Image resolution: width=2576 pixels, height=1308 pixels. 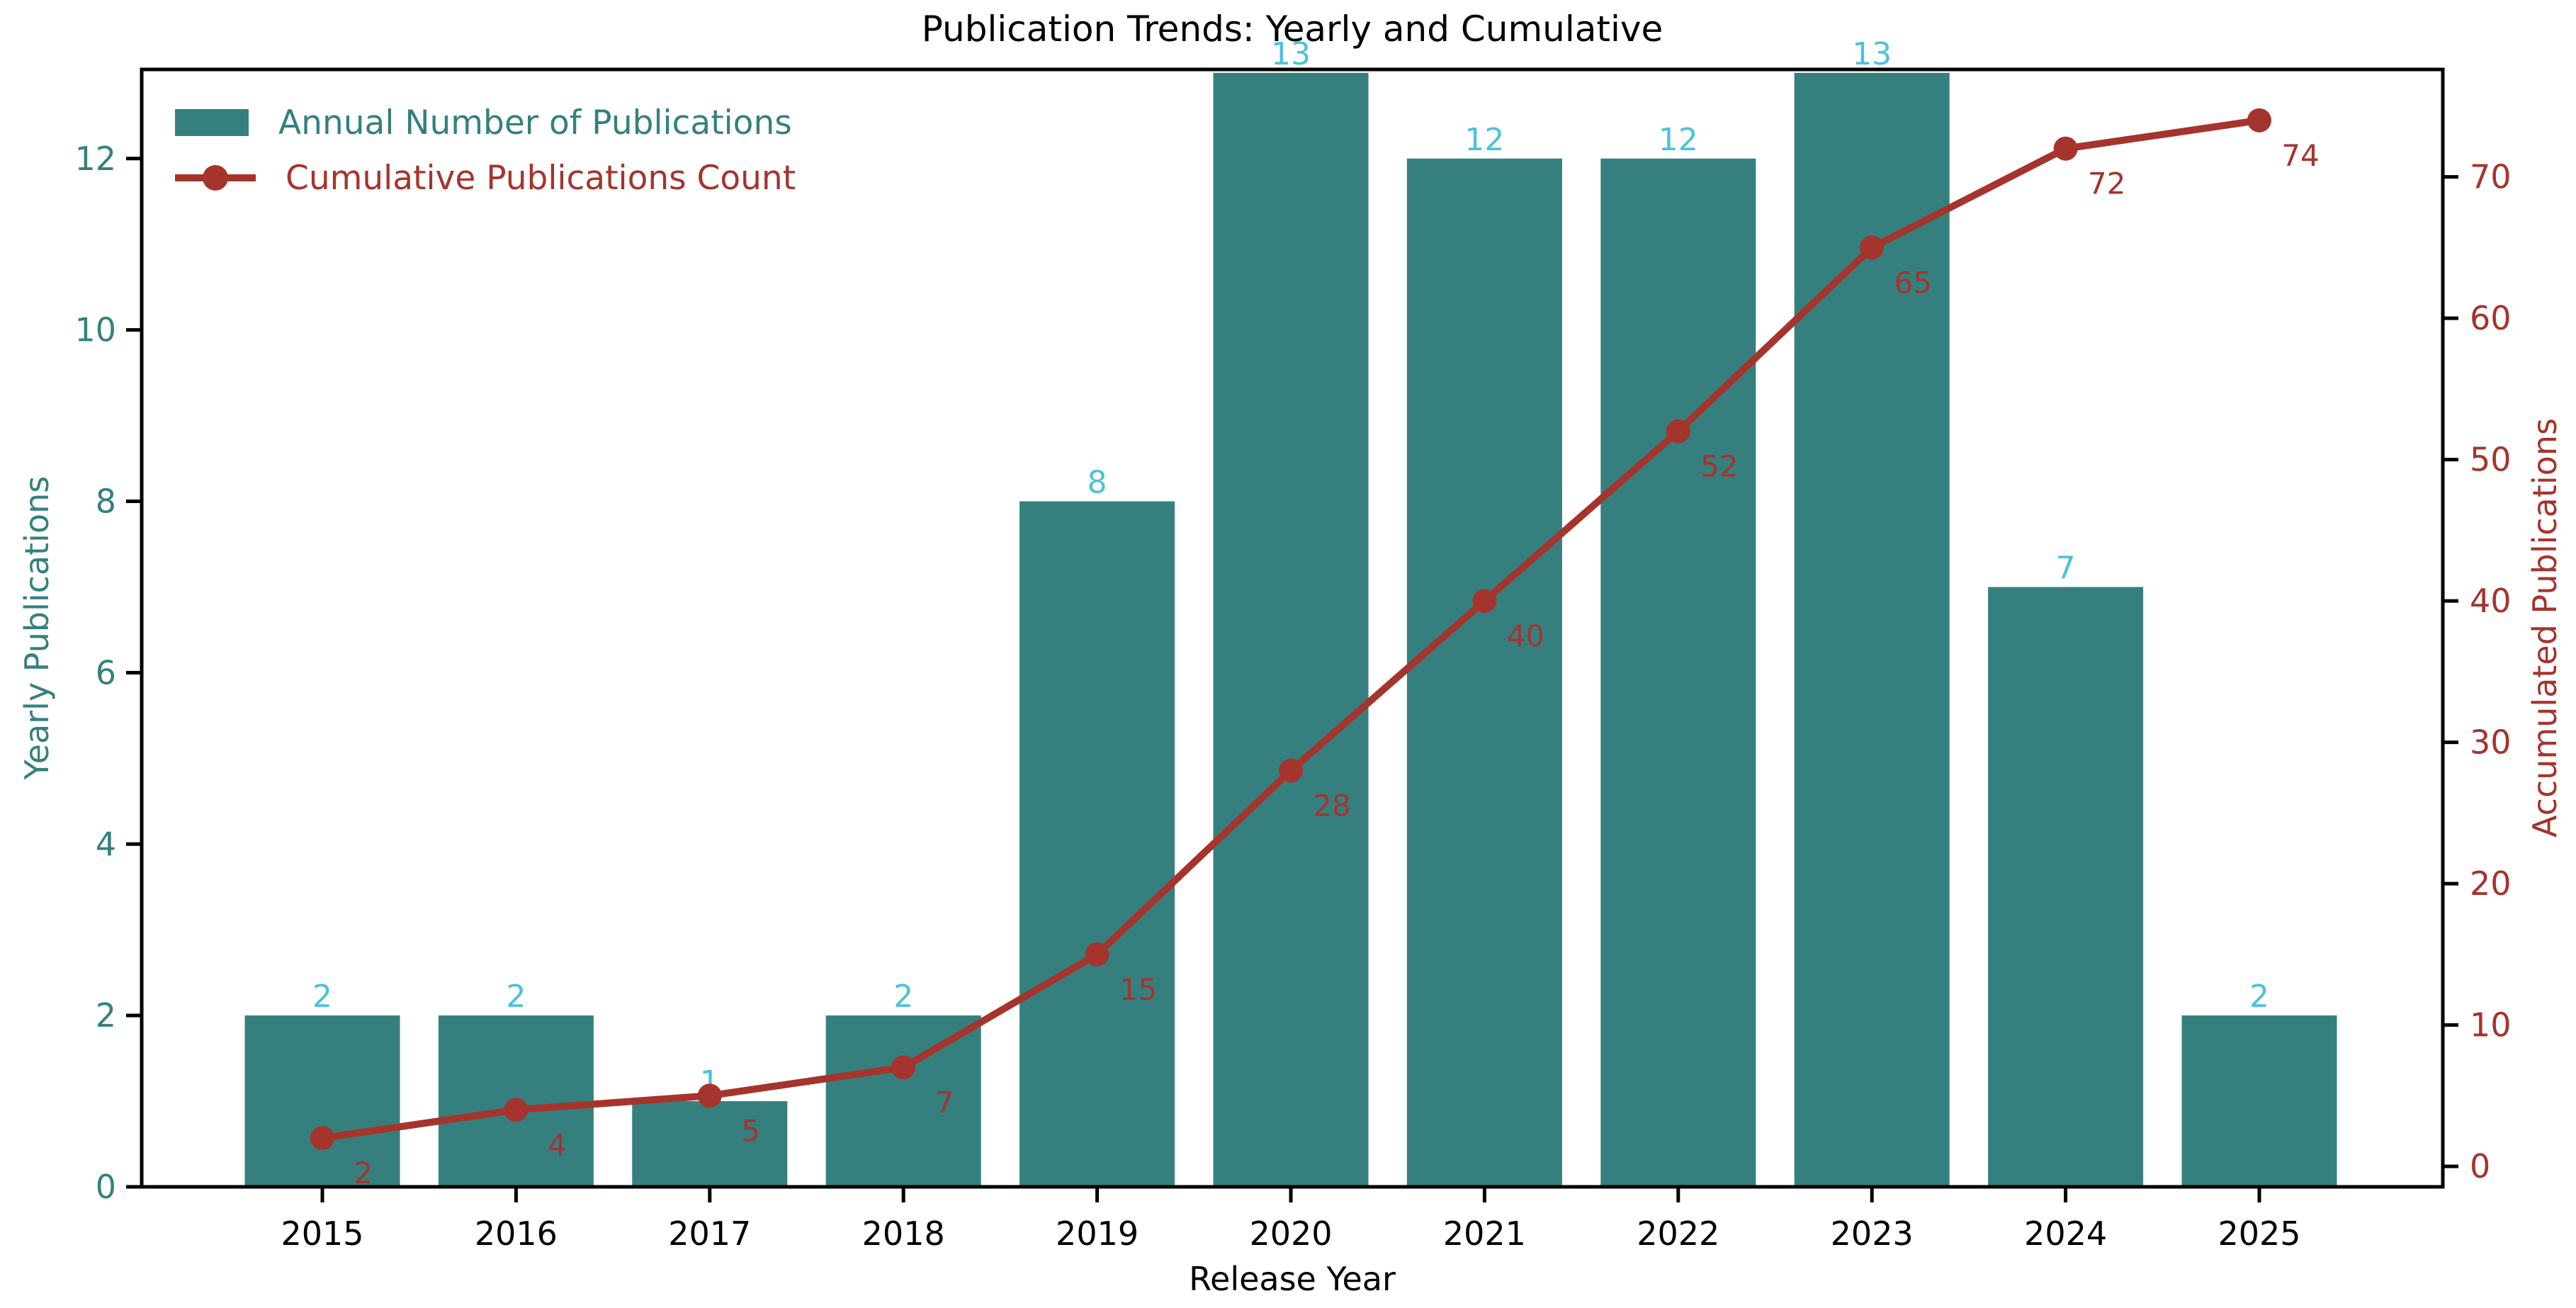 I want to click on bar-value-label-2023: 13, so click(x=1872, y=54).